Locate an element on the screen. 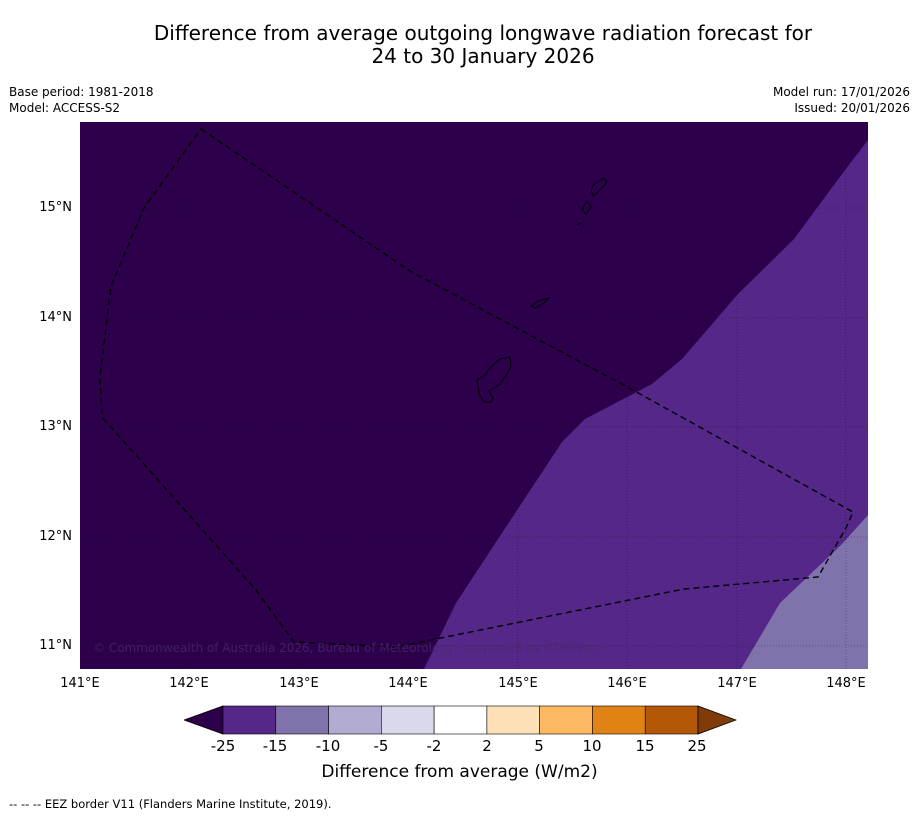 This screenshot has height=816, width=919. colorbar-label-wrap: Difference from average (W/m2) is located at coordinates (459, 772).